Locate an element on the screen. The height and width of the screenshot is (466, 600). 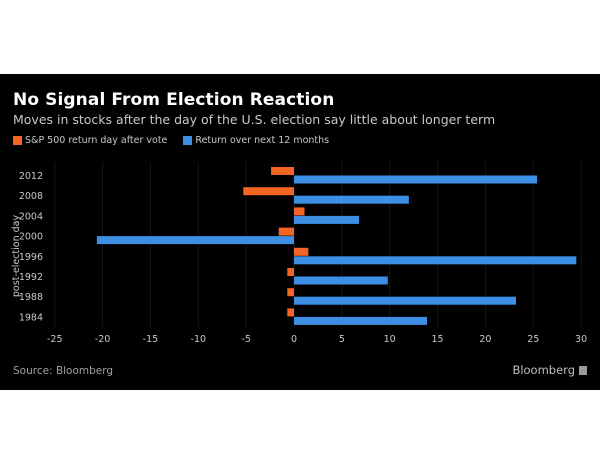
category-label: 1984 is located at coordinates (31, 317).